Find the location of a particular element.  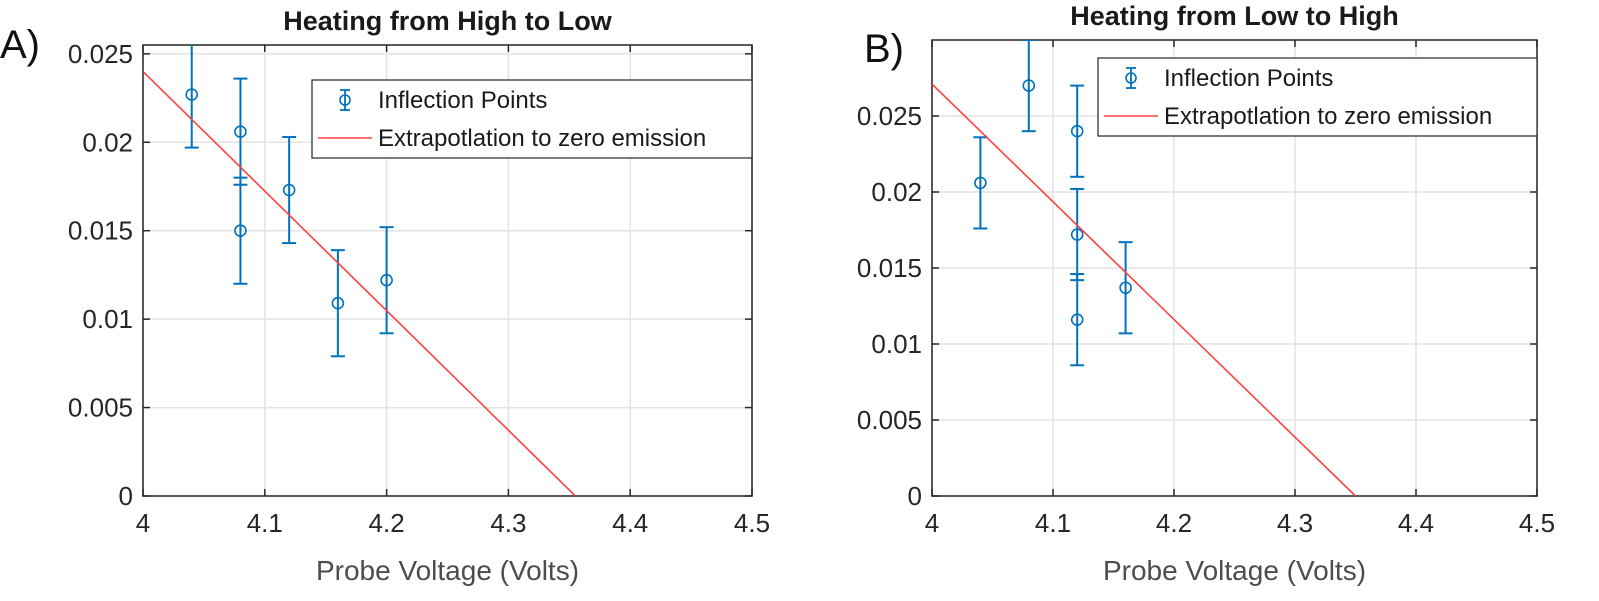

panel-label: A) is located at coordinates (20, 45).